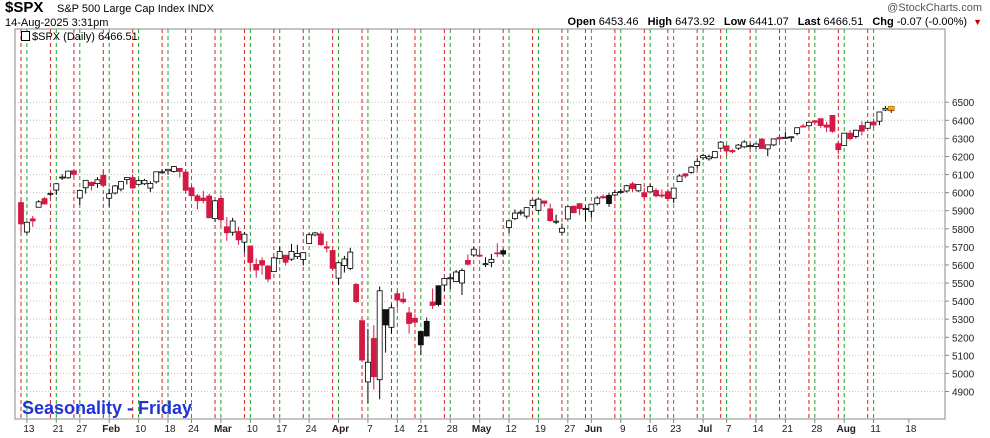 The width and height of the screenshot is (990, 438). Describe the element at coordinates (82, 429) in the screenshot. I see `x-tick-label: 27` at that location.